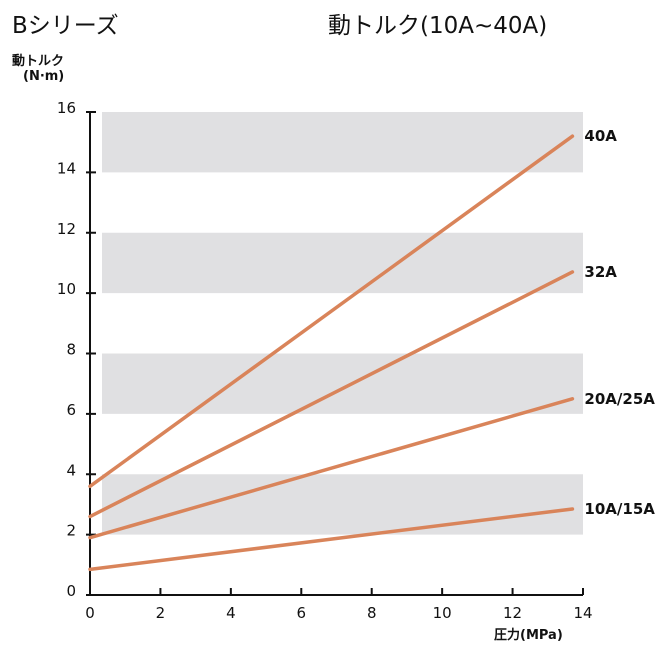 The height and width of the screenshot is (646, 672). I want to click on y-tick-label: 4, so click(71, 470).